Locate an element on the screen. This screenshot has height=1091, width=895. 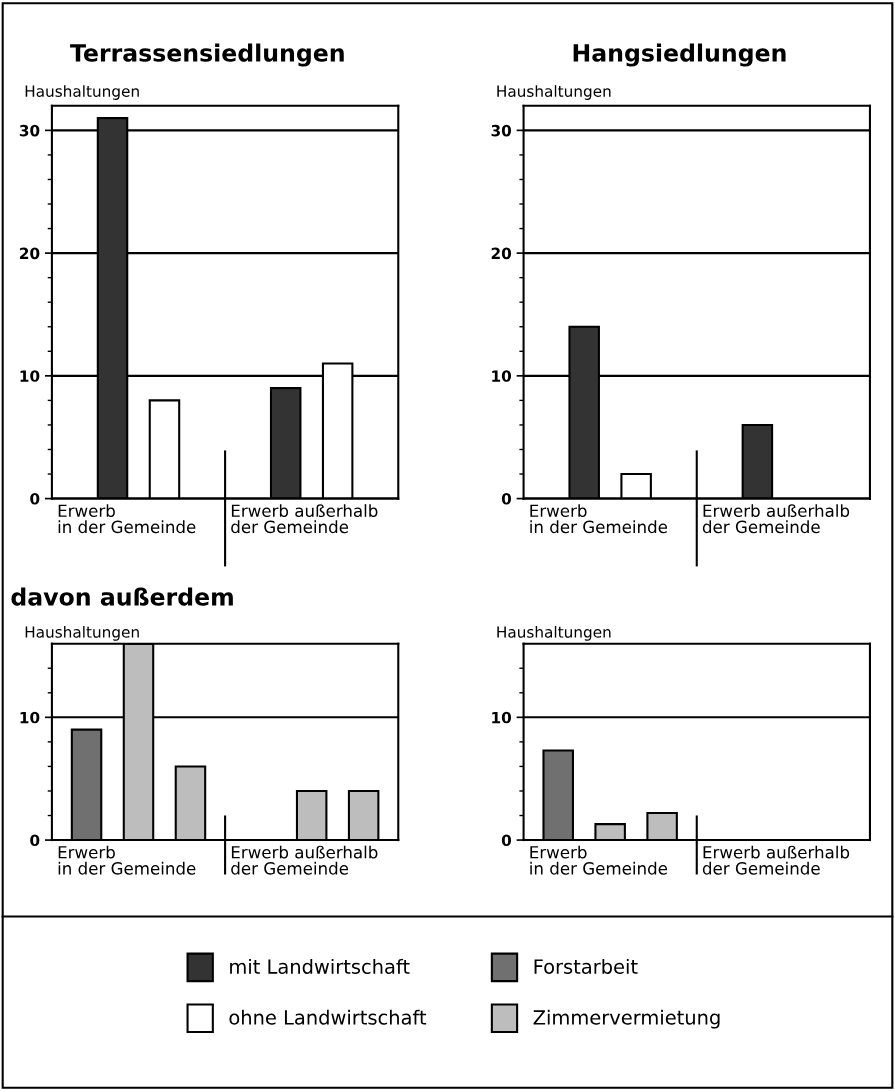
text: Forstarbeit is located at coordinates (586, 966).